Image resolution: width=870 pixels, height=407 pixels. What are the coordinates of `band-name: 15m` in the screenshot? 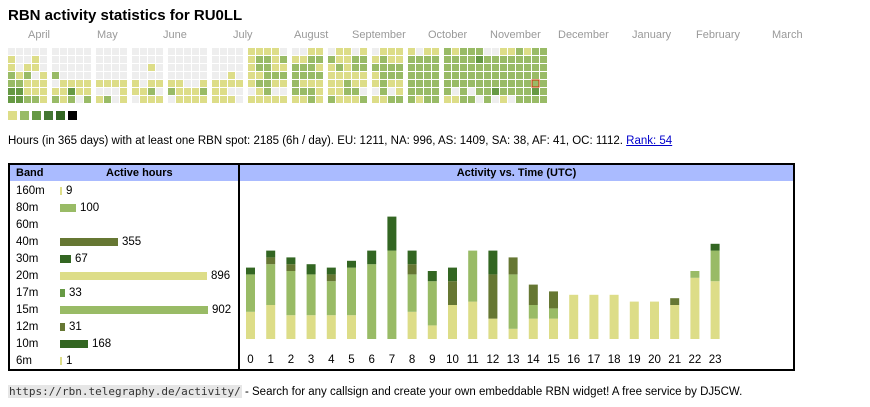 It's located at (27, 310).